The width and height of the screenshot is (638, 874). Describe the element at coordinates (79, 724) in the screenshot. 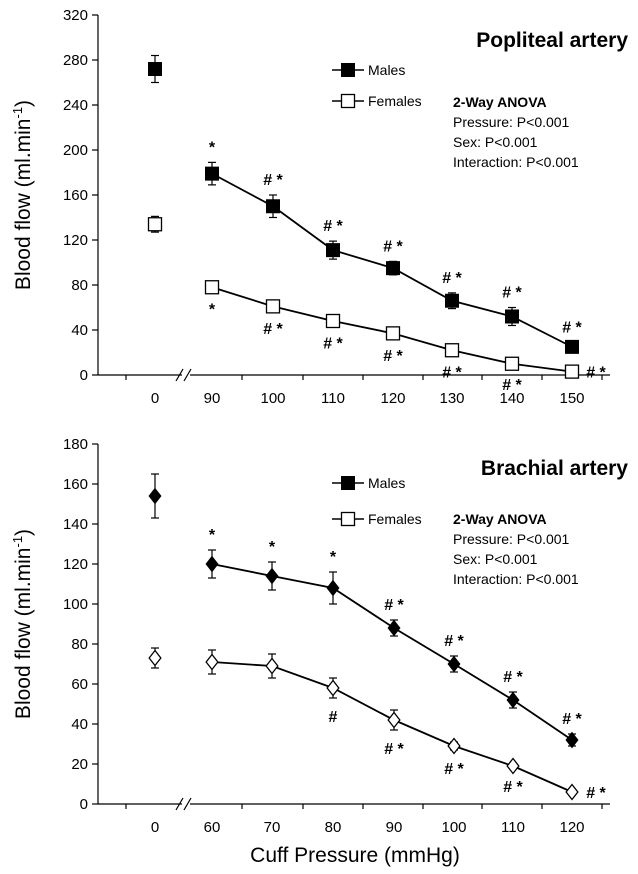

I see `brachial-y-tick-label: 40` at that location.